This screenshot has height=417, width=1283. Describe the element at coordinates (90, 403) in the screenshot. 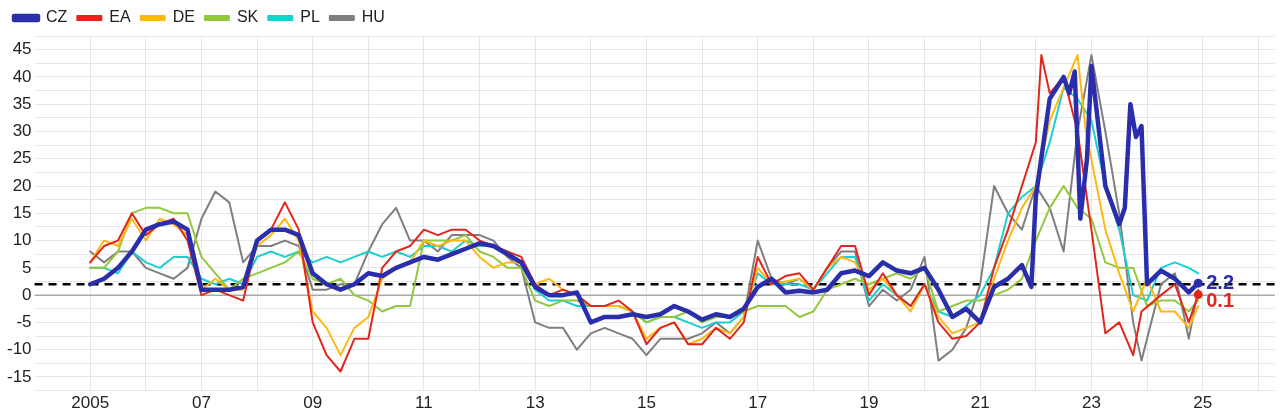

I see `x-tick-label: 2005` at that location.